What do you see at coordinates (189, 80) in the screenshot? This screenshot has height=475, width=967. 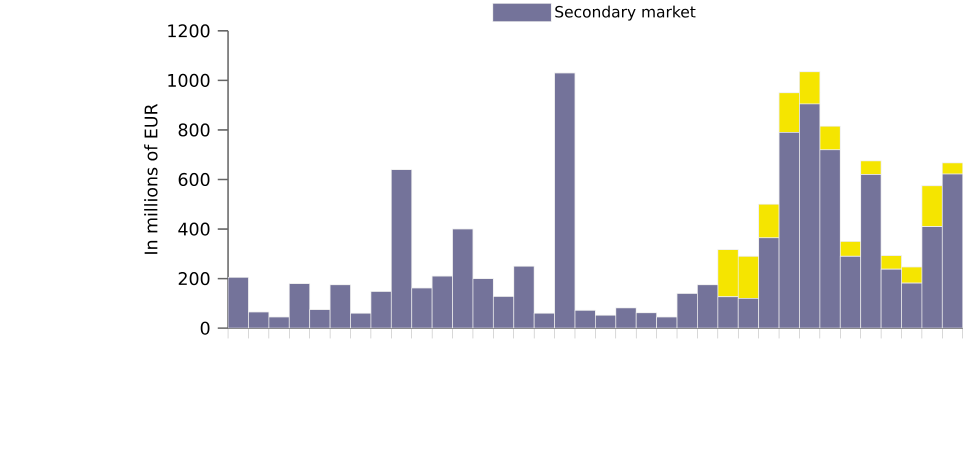 I see `y-tick-label: 1000` at bounding box center [189, 80].